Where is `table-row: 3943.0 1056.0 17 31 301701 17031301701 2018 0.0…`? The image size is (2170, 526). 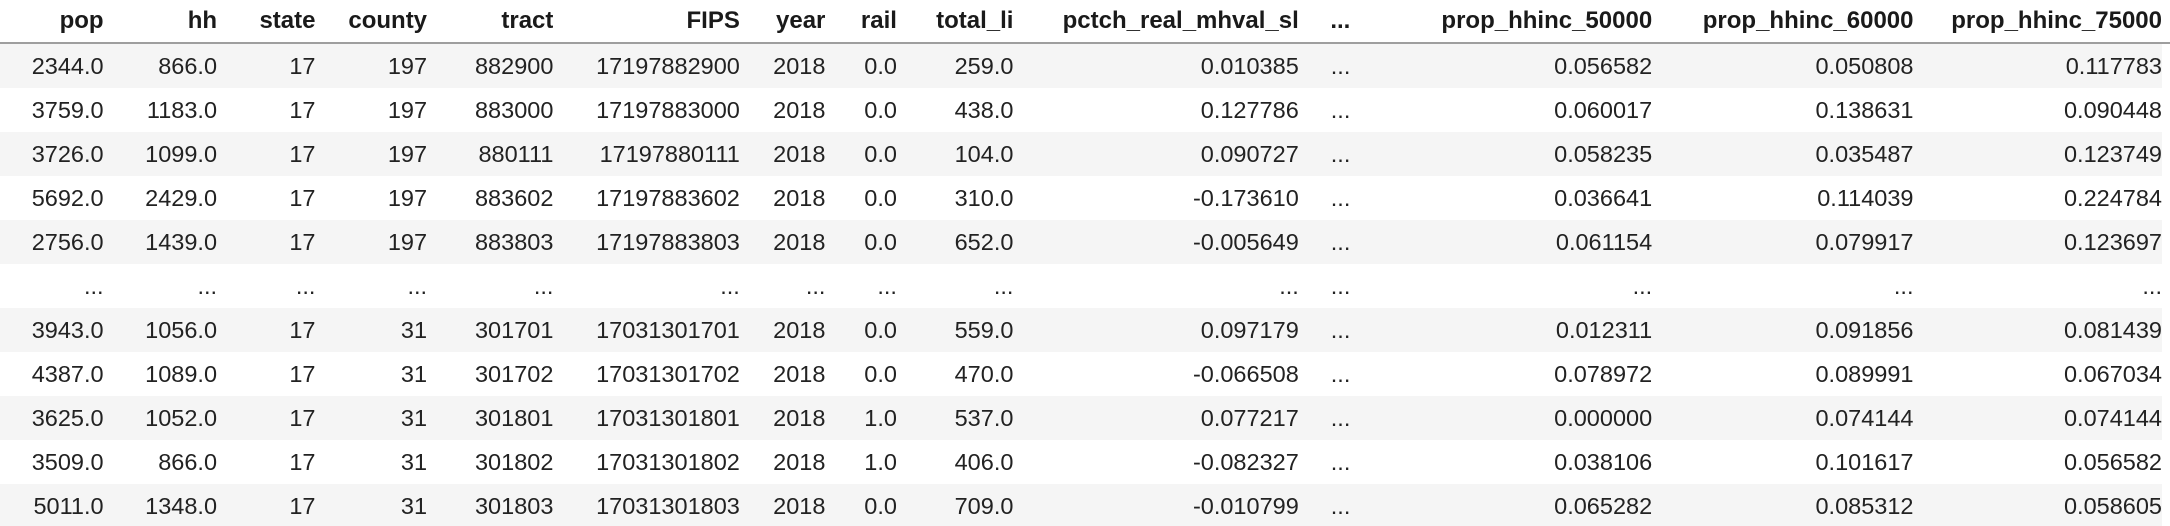 table-row: 3943.0 1056.0 17 31 301701 17031301701 2018 0.0… is located at coordinates (1085, 330).